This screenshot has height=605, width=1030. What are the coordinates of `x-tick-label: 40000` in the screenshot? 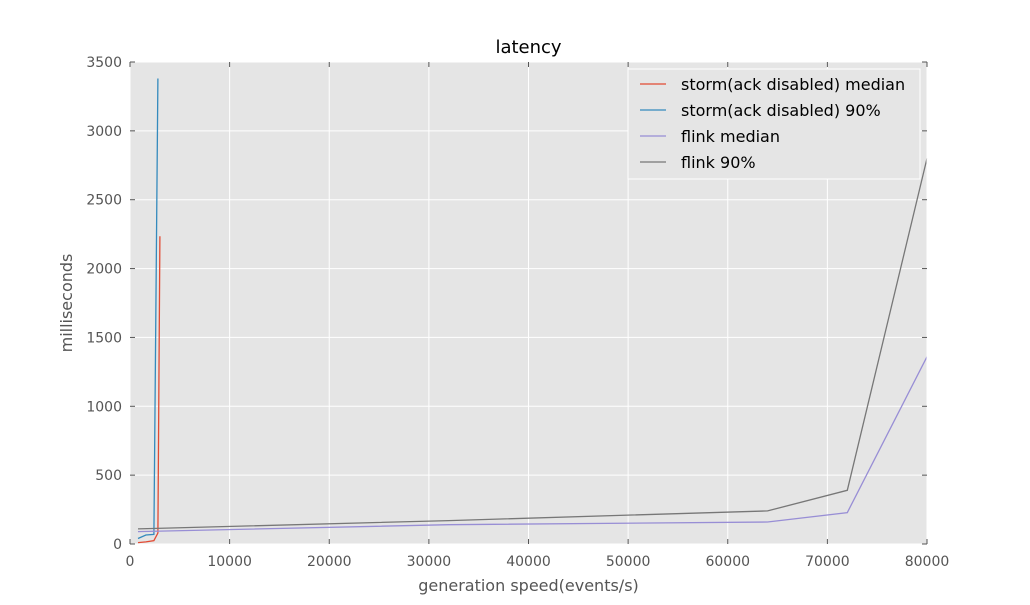 It's located at (528, 562).